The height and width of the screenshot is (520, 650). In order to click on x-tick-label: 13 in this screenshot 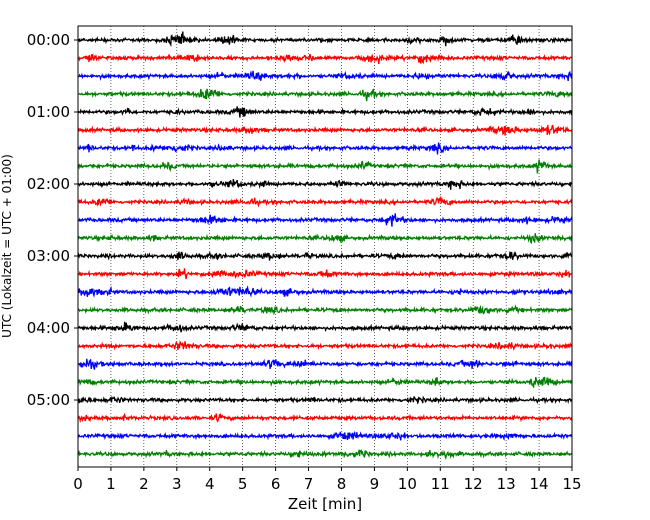, I will do `click(506, 484)`.